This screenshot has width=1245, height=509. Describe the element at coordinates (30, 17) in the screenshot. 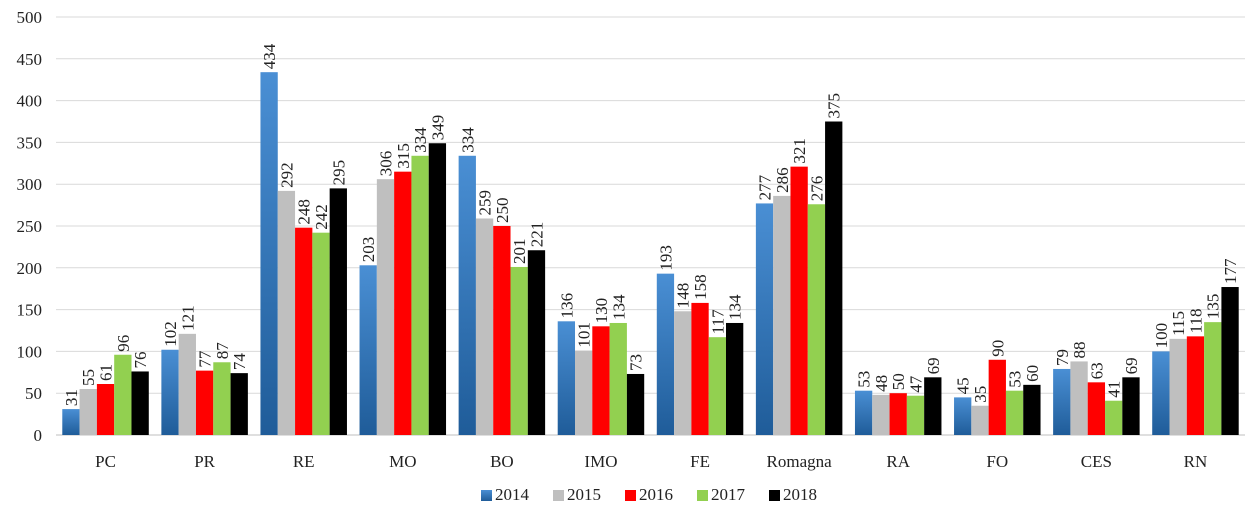

I see `y-tick-label: 500` at that location.